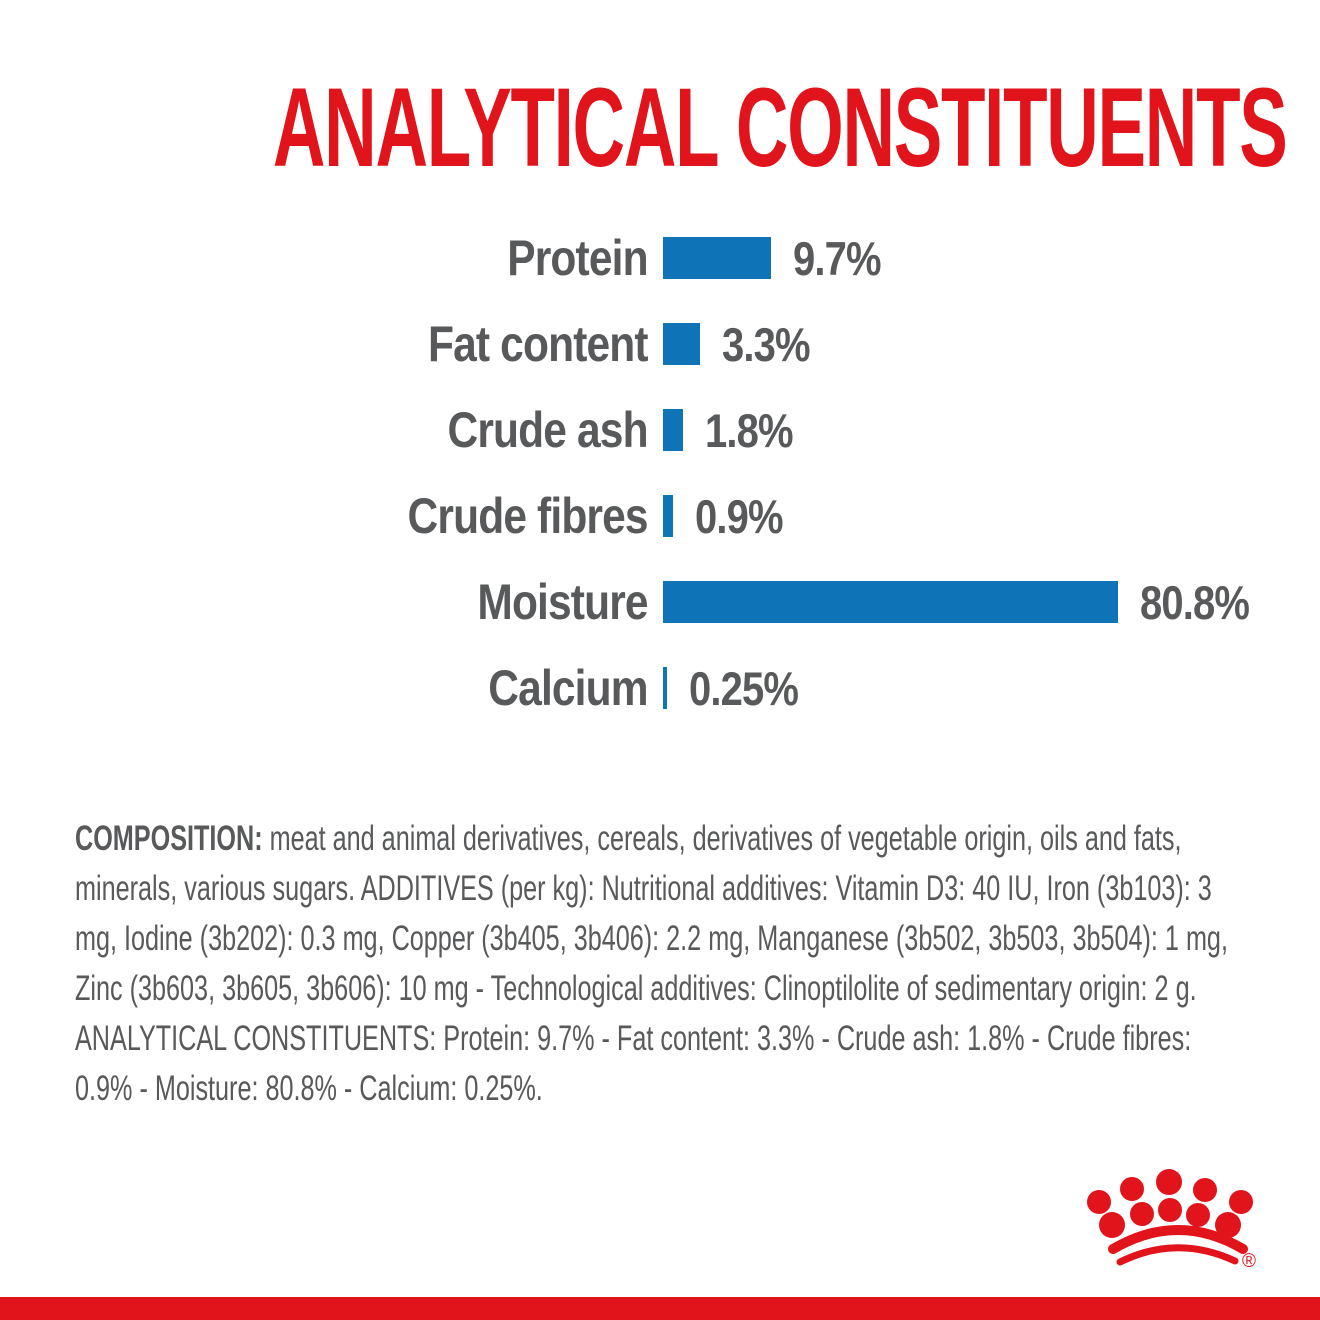 Image resolution: width=1320 pixels, height=1320 pixels. What do you see at coordinates (744, 688) in the screenshot?
I see `constituent-value: 0.25%` at bounding box center [744, 688].